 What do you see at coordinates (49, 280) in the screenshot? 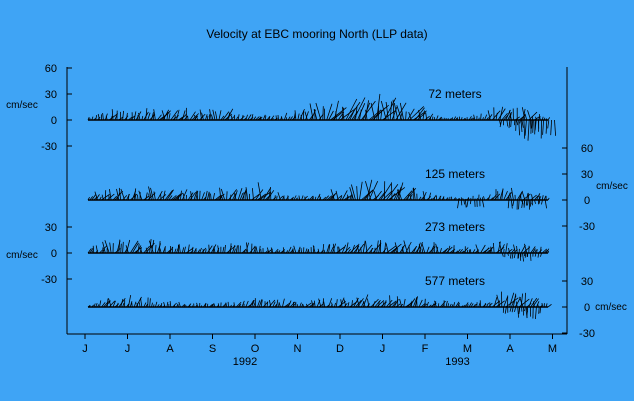
I see `left-tick-label: -30` at bounding box center [49, 280].